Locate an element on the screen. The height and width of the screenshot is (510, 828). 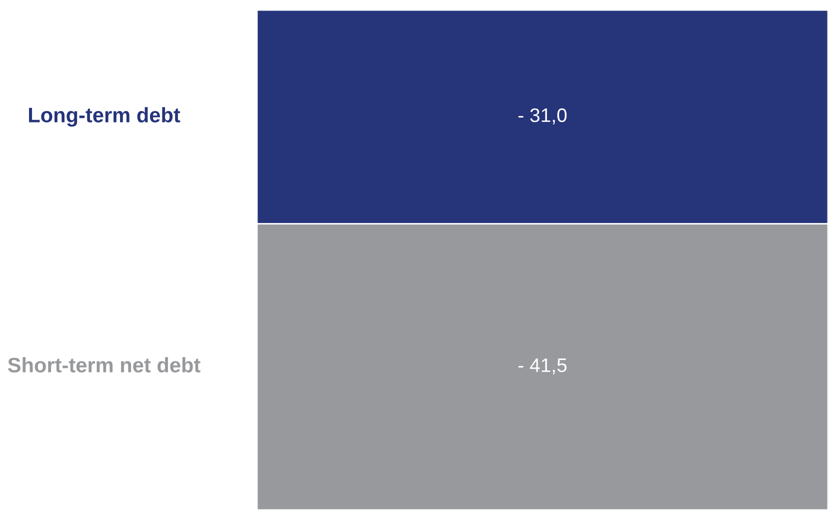
text: Short-term net debt is located at coordinates (104, 364).